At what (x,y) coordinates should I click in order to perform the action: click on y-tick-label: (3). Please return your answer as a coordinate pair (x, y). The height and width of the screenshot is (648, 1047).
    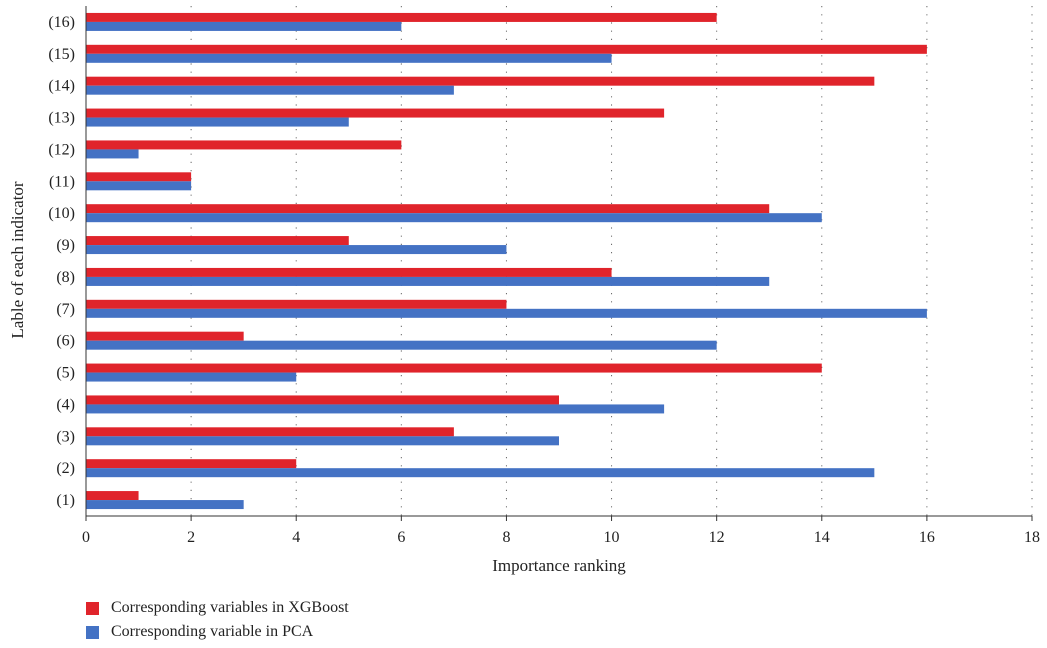
    Looking at the image, I should click on (65, 436).